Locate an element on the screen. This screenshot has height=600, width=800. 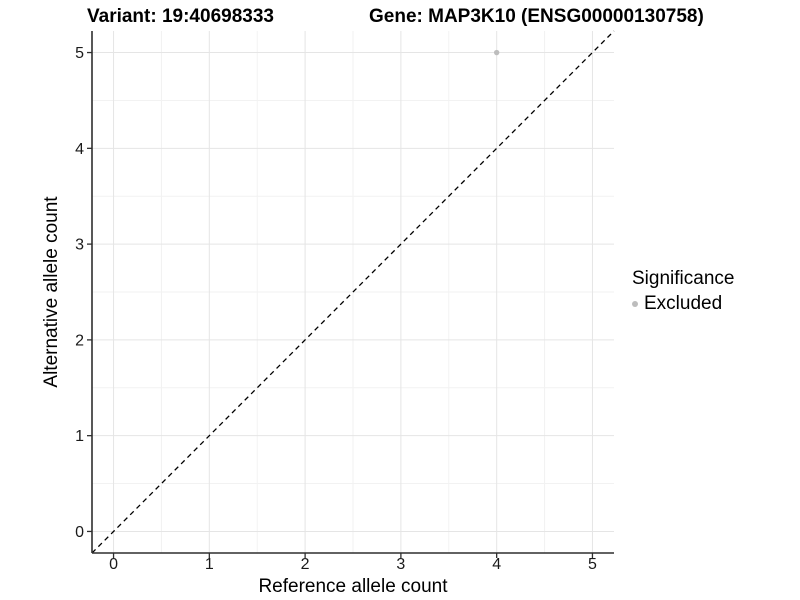
data-point is located at coordinates (496, 52).